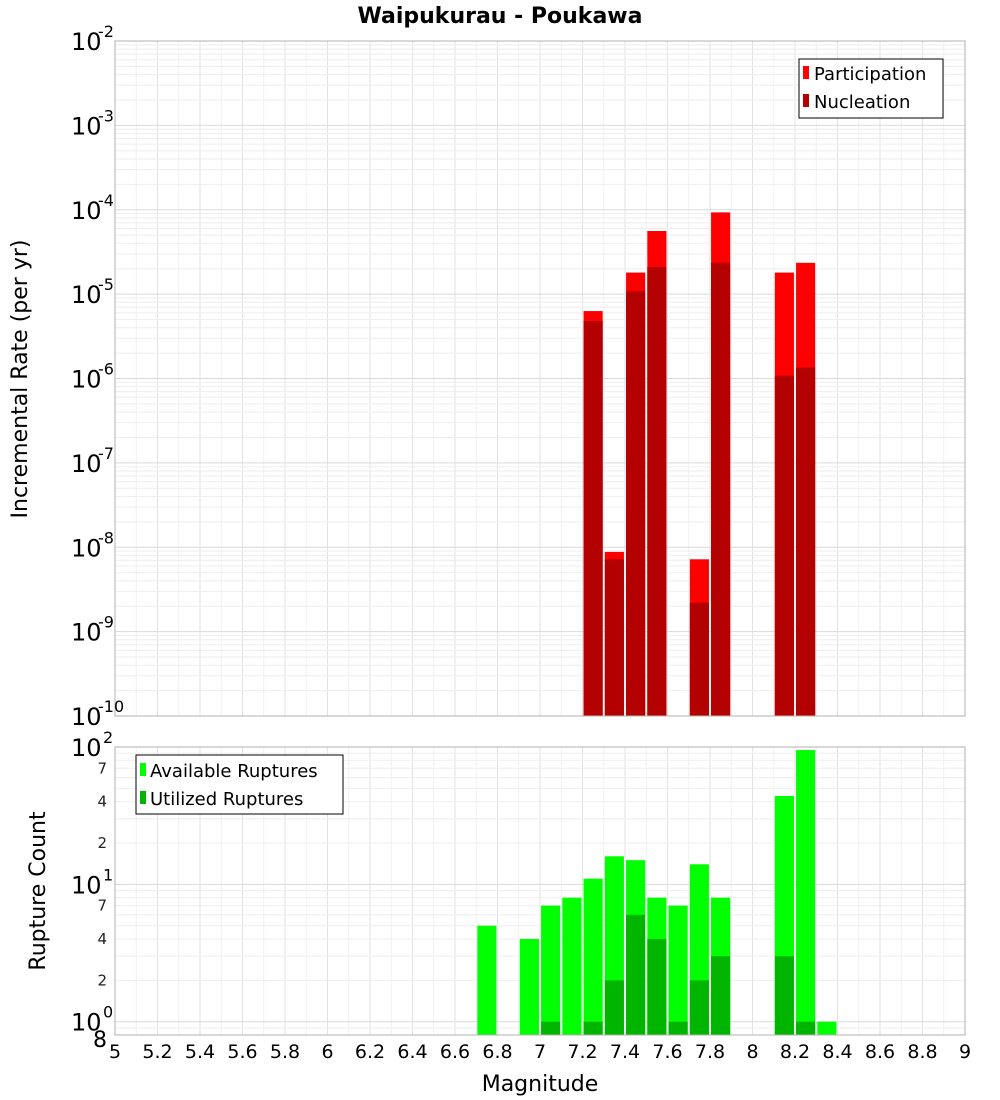  Describe the element at coordinates (540, 1084) in the screenshot. I see `x-axis-title: Magnitude` at that location.